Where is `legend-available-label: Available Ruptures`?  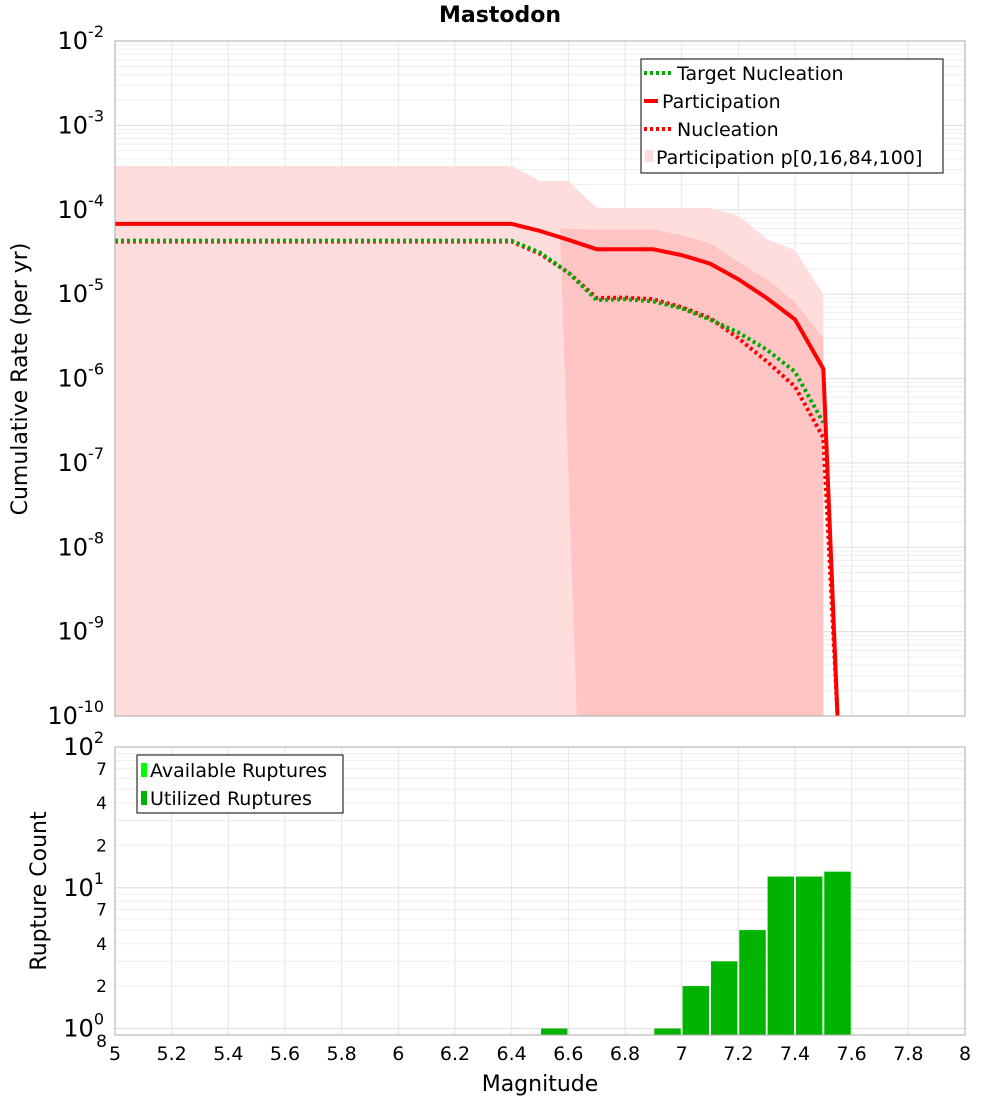 legend-available-label: Available Ruptures is located at coordinates (238, 771).